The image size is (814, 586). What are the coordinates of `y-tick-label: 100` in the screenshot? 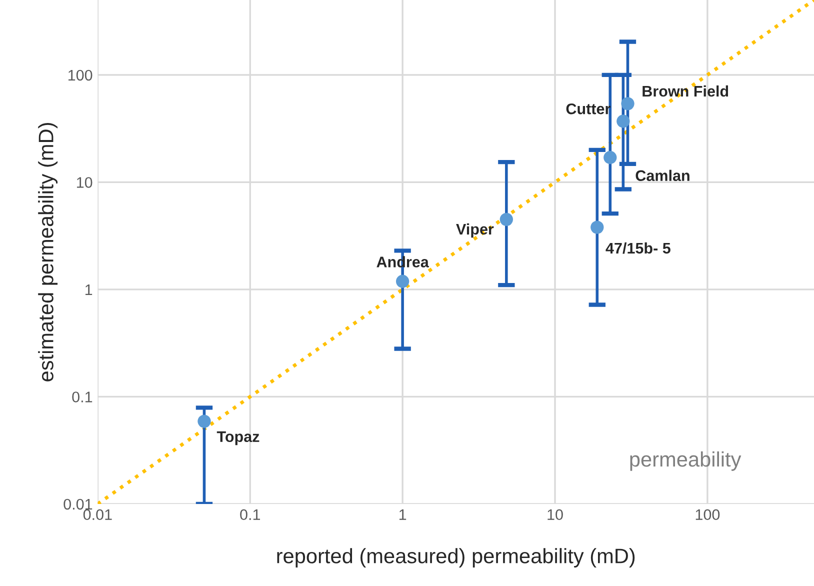 It's located at (80, 75).